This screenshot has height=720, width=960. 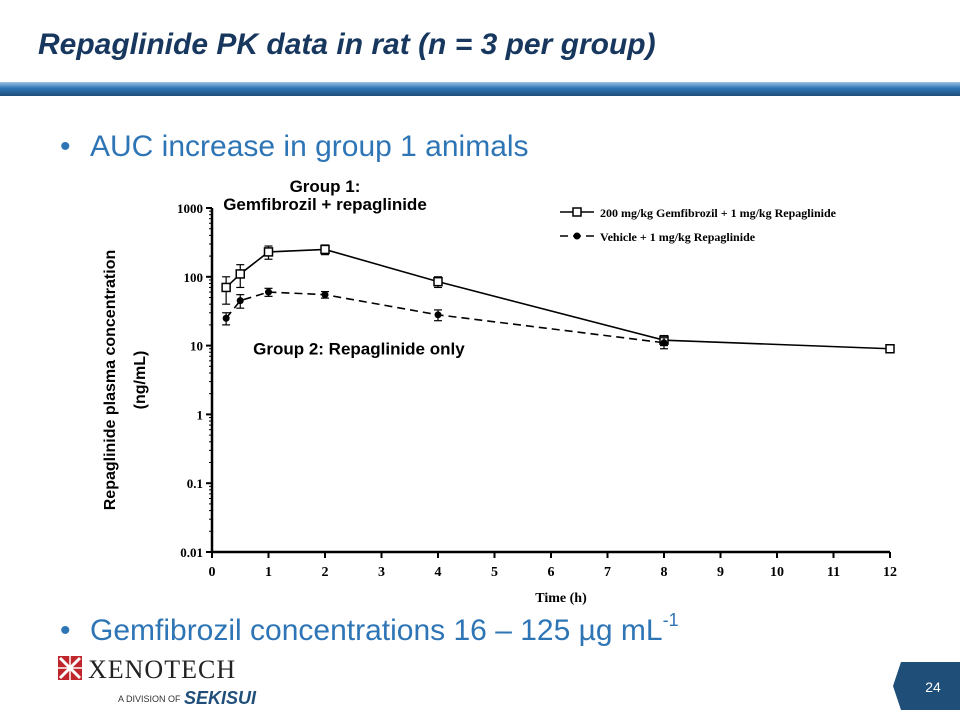 I want to click on logo-wordmark: XENOTECH, so click(x=162, y=669).